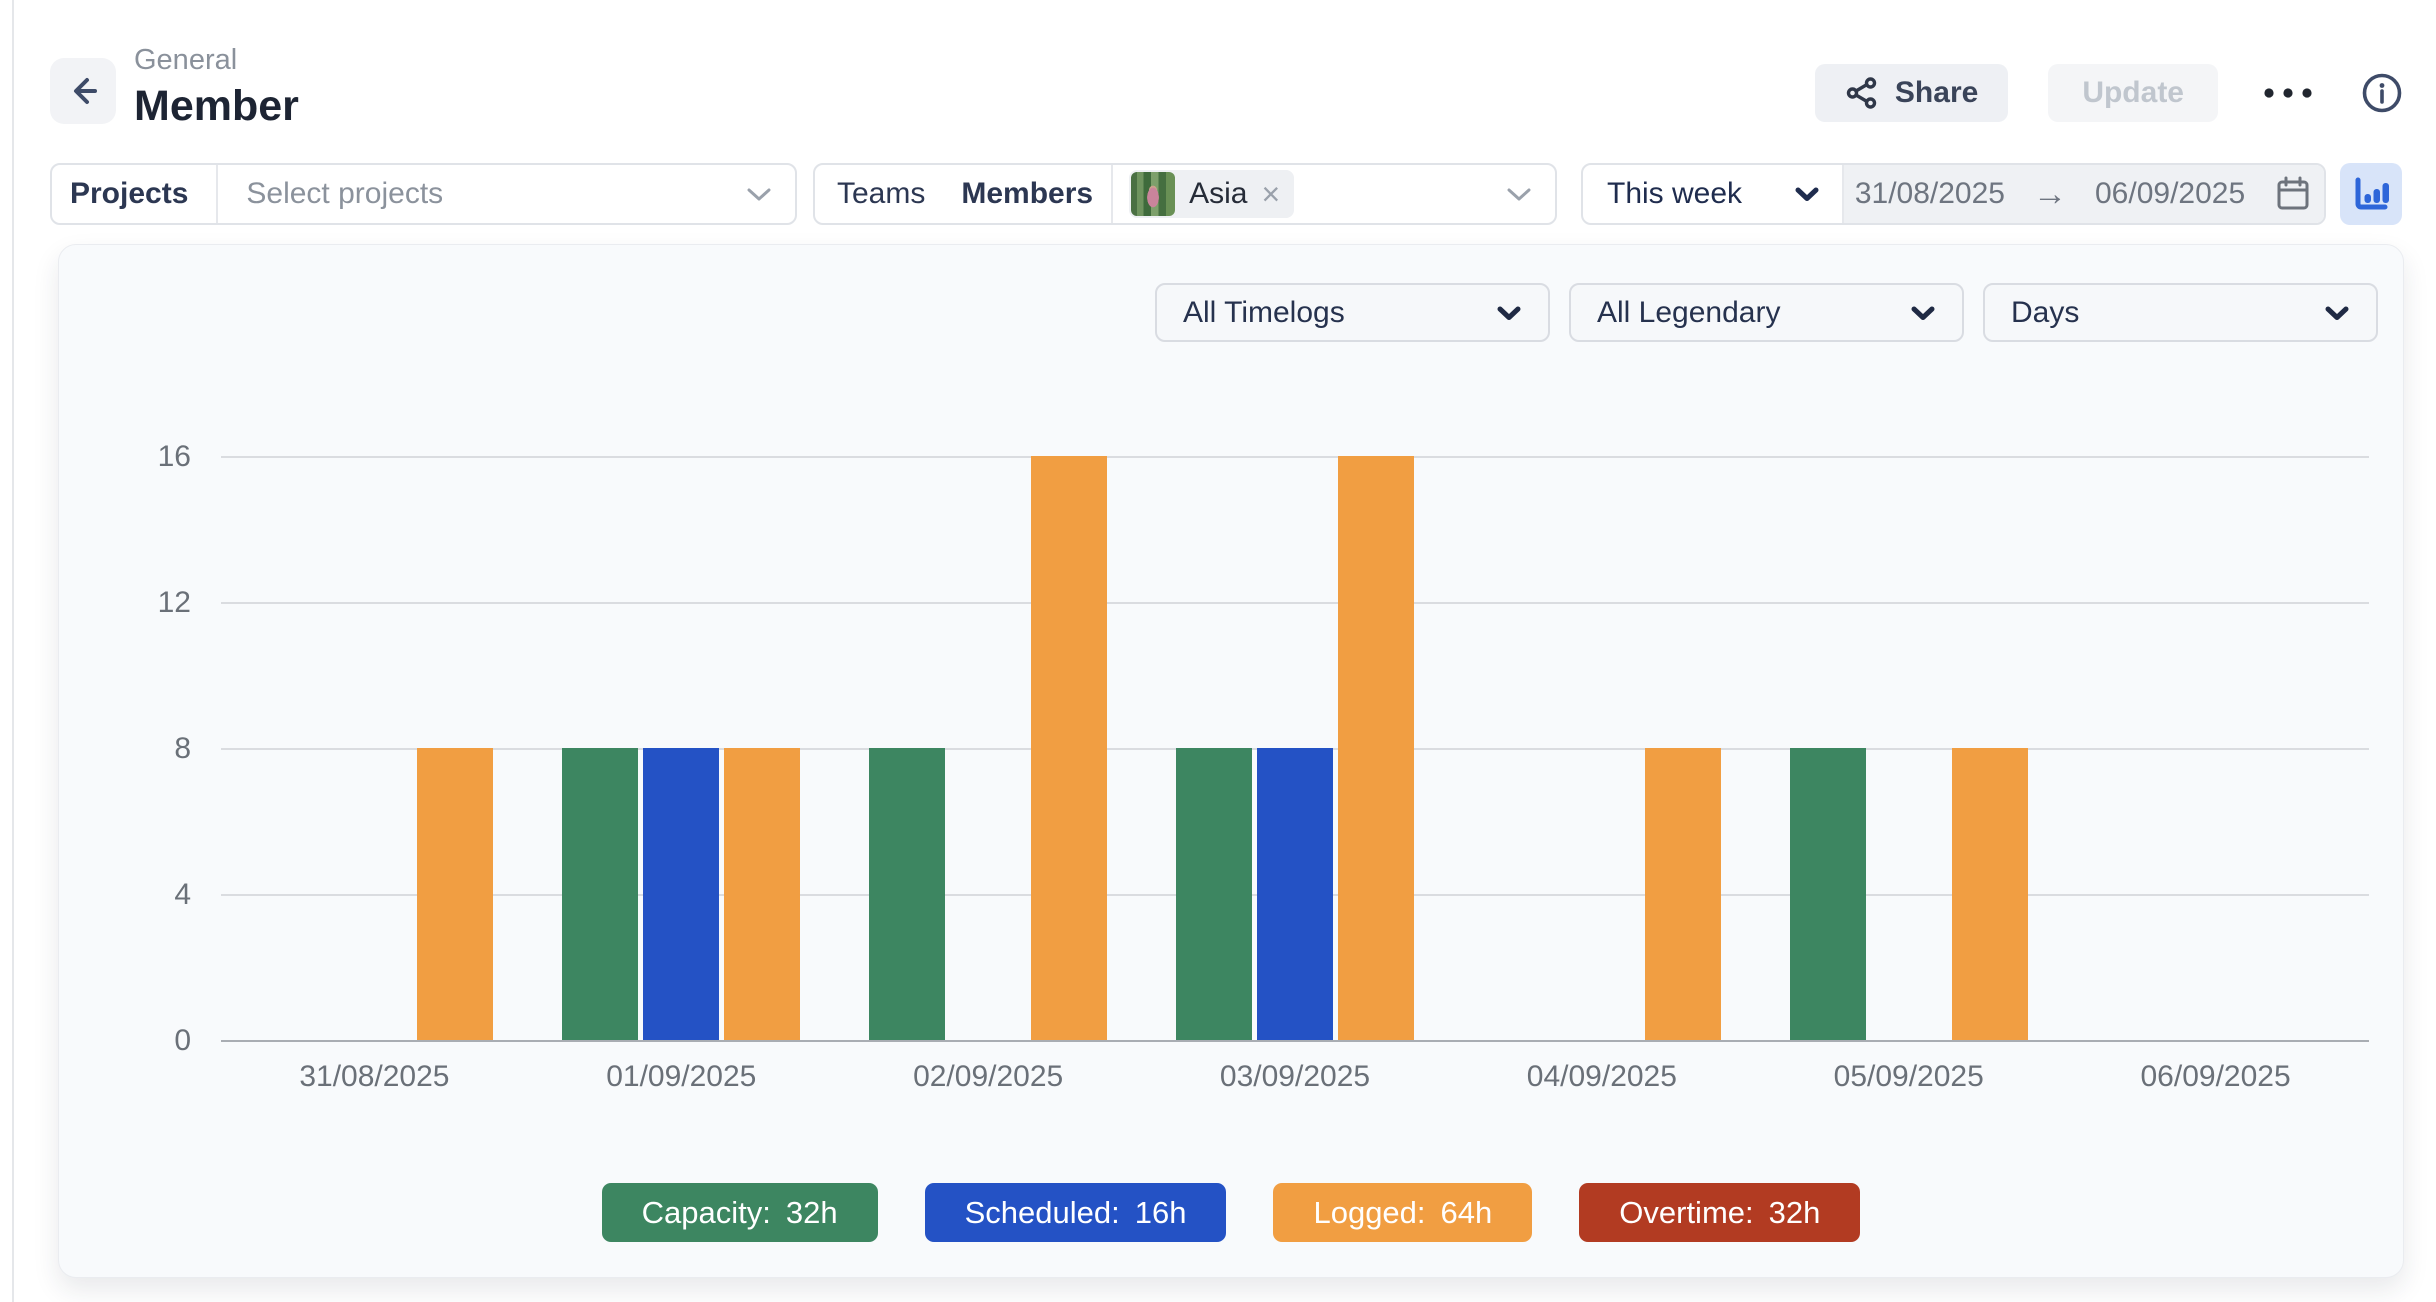  What do you see at coordinates (174, 602) in the screenshot?
I see `y-tick-label: 12` at bounding box center [174, 602].